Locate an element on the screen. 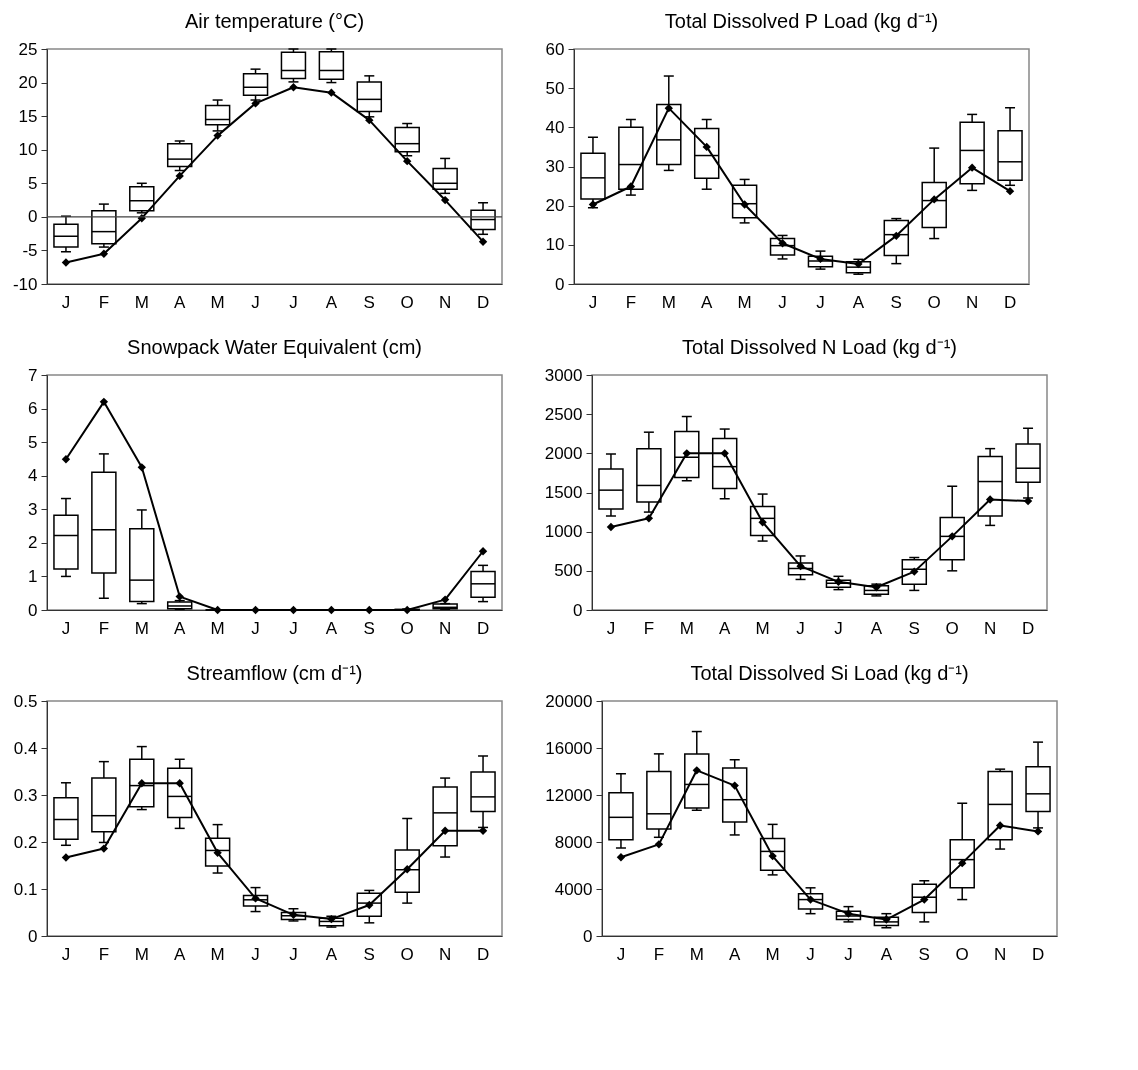 The image size is (1138, 1070). chart-title: Air temperature (°C) is located at coordinates (274, 21).